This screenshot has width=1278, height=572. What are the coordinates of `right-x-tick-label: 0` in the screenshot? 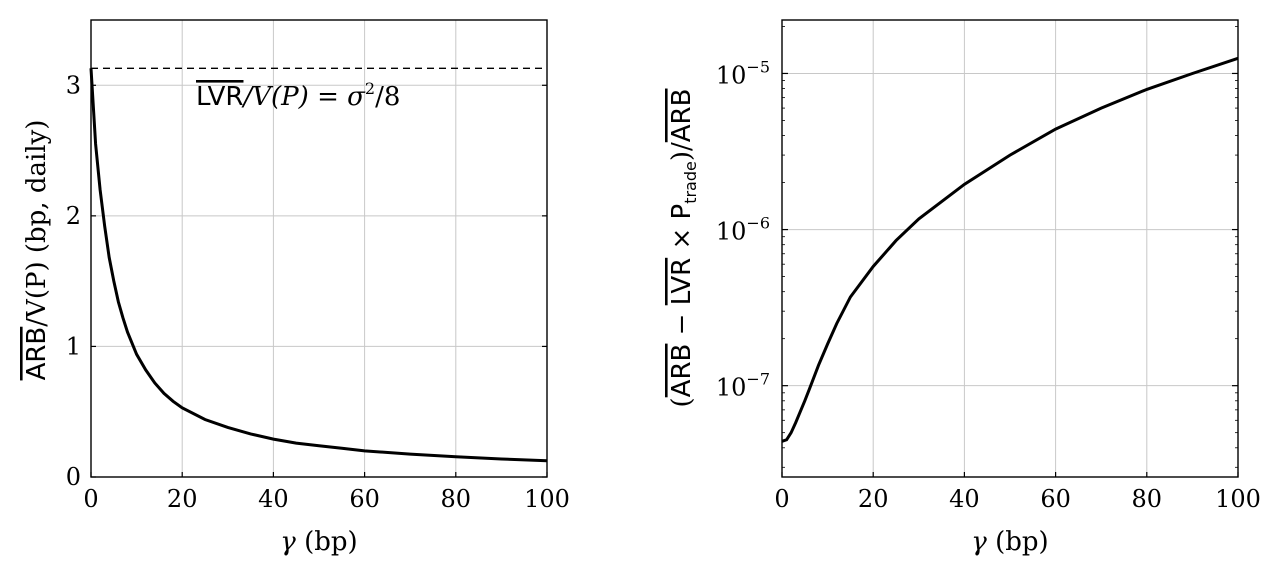 It's located at (781, 499).